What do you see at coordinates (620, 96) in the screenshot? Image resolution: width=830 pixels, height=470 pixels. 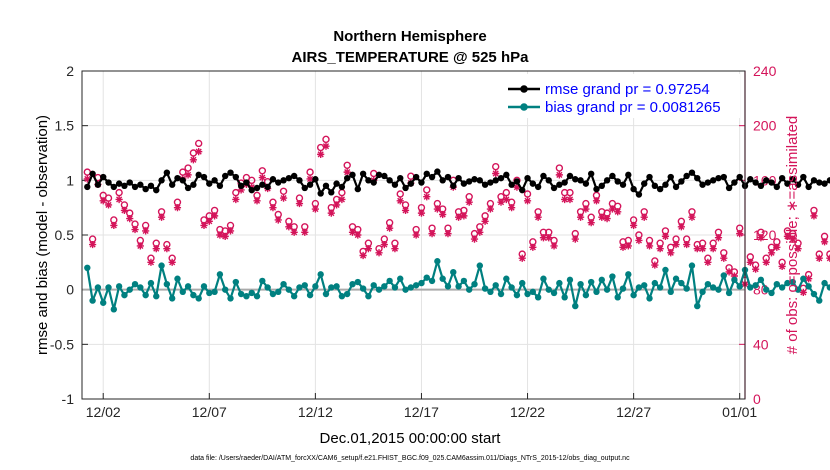 I see `legend-box` at bounding box center [620, 96].